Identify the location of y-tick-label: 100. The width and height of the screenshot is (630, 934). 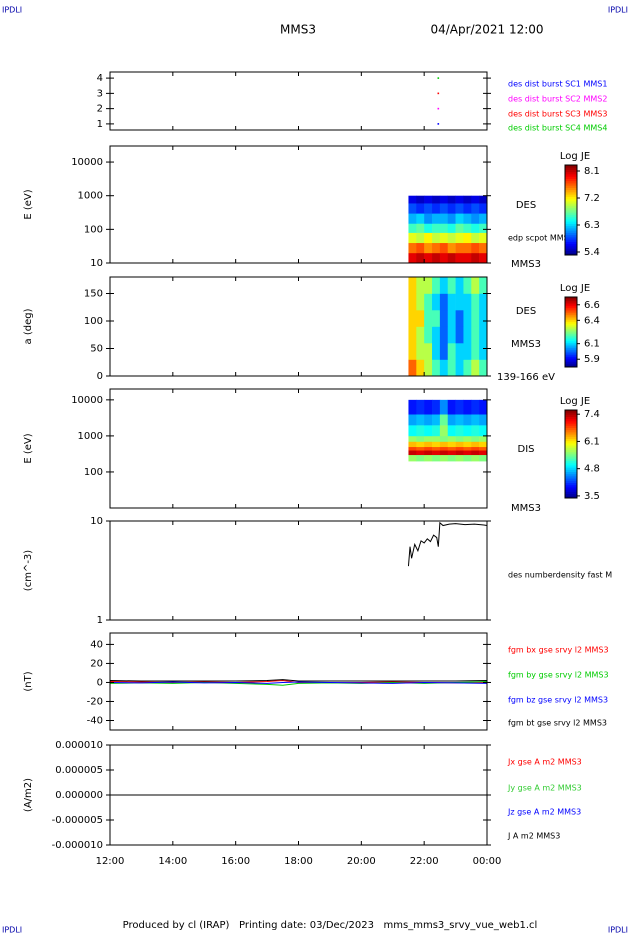
(93, 229).